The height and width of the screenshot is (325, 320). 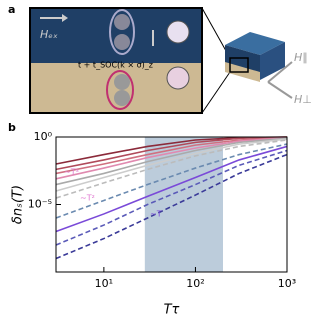 What do you see at coordinates (216, 92) in the screenshot?
I see `zoom-line` at bounding box center [216, 92].